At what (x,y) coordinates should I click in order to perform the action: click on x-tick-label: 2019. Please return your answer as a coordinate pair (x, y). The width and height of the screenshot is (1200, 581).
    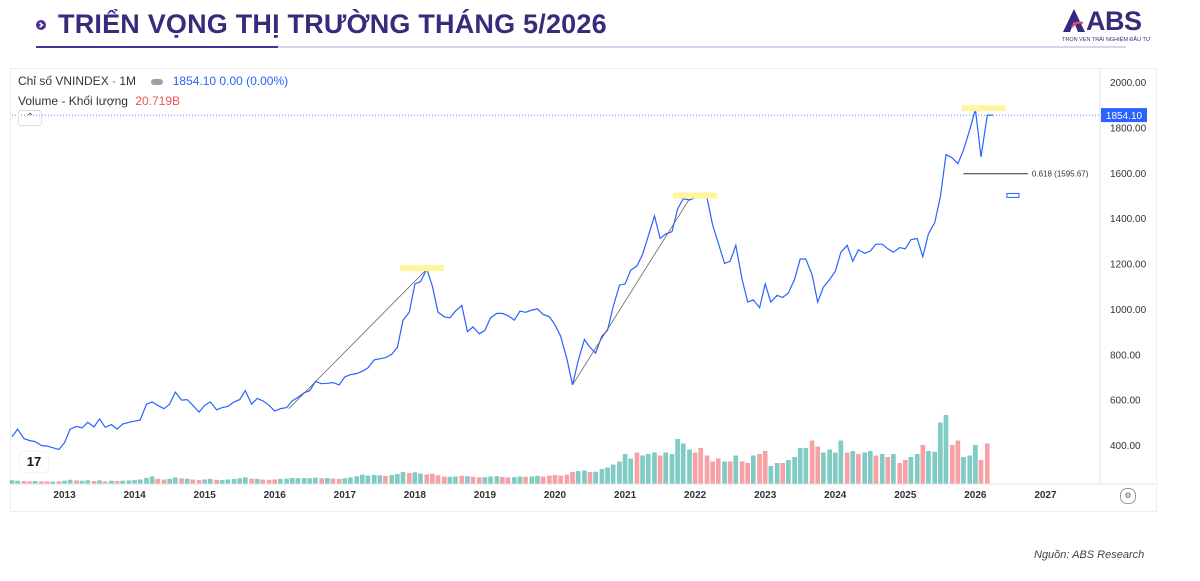
    Looking at the image, I should click on (485, 495).